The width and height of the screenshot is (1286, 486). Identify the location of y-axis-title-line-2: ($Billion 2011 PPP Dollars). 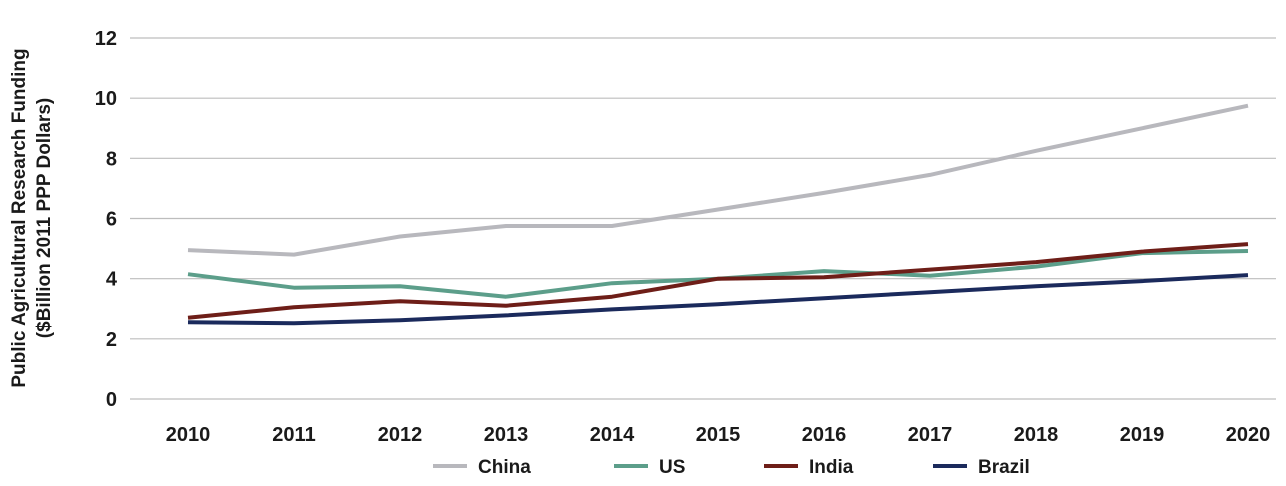
(44, 218).